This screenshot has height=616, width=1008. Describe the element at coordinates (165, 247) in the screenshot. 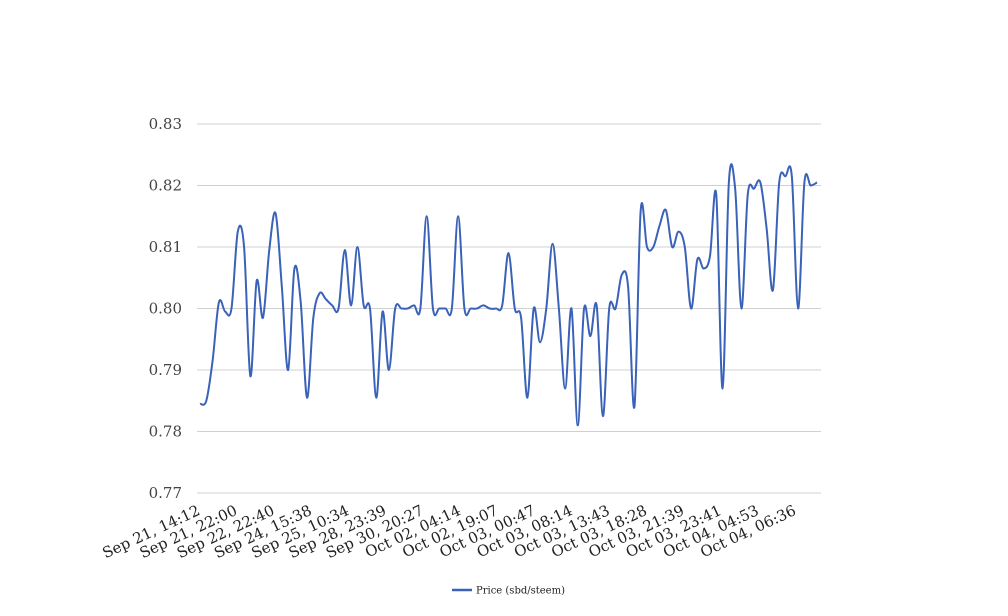

I see `y-tick-label: 0.81` at that location.